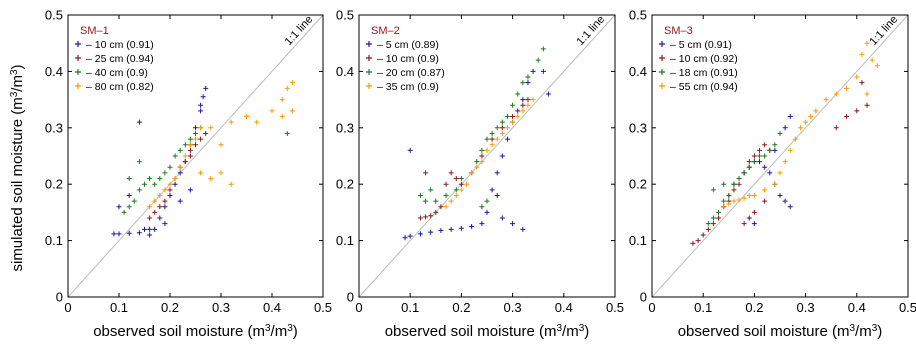 The width and height of the screenshot is (916, 344). Describe the element at coordinates (299, 31) in the screenshot. I see `one-to-one-label: 1:1 line` at that location.